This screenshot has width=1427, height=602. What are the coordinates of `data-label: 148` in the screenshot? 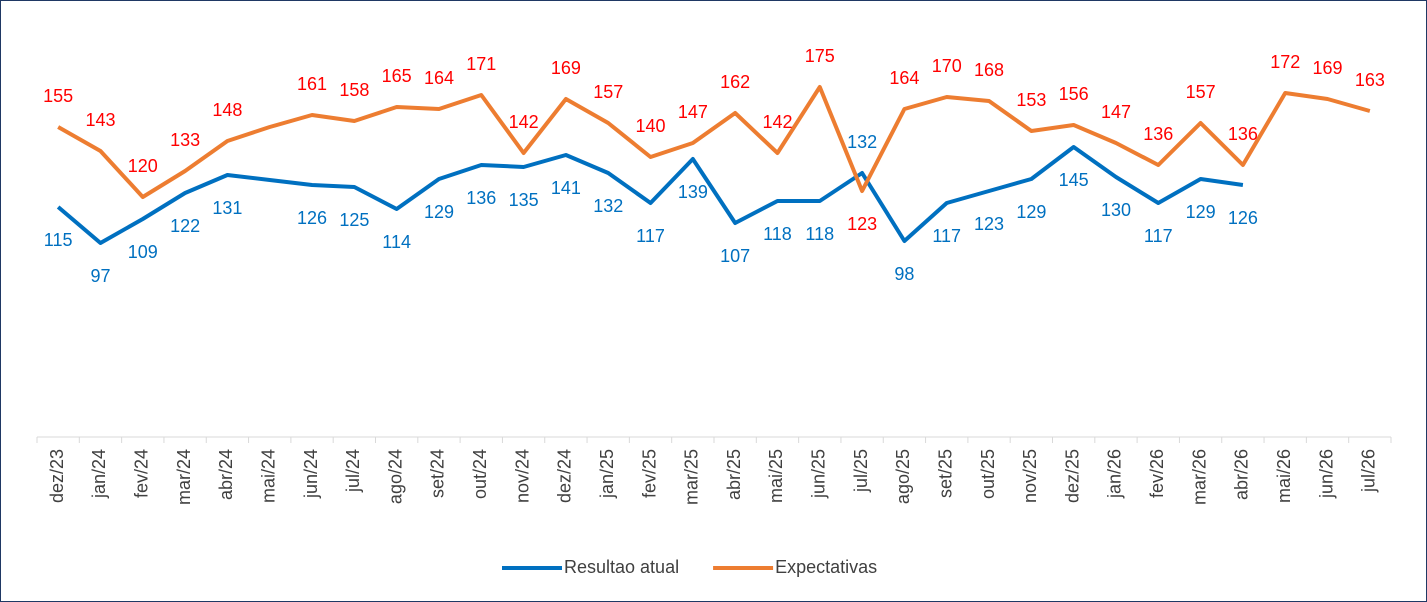 It's located at (227, 110).